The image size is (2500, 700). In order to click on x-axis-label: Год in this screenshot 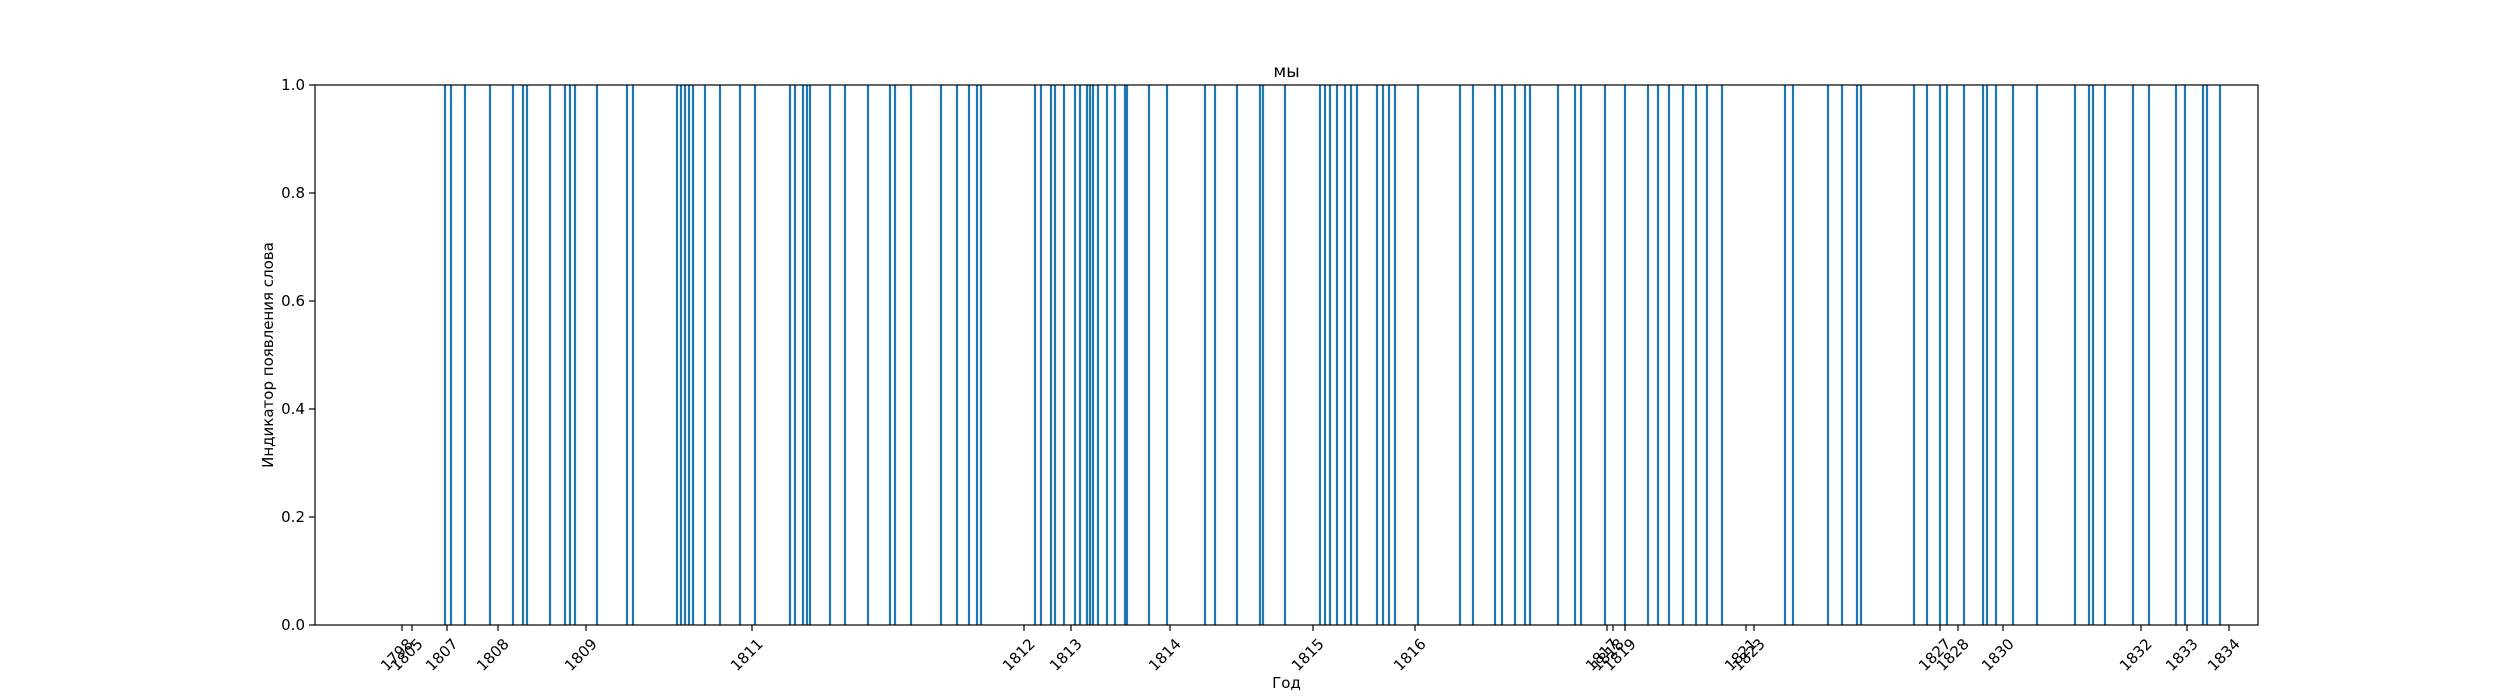, I will do `click(1286, 683)`.